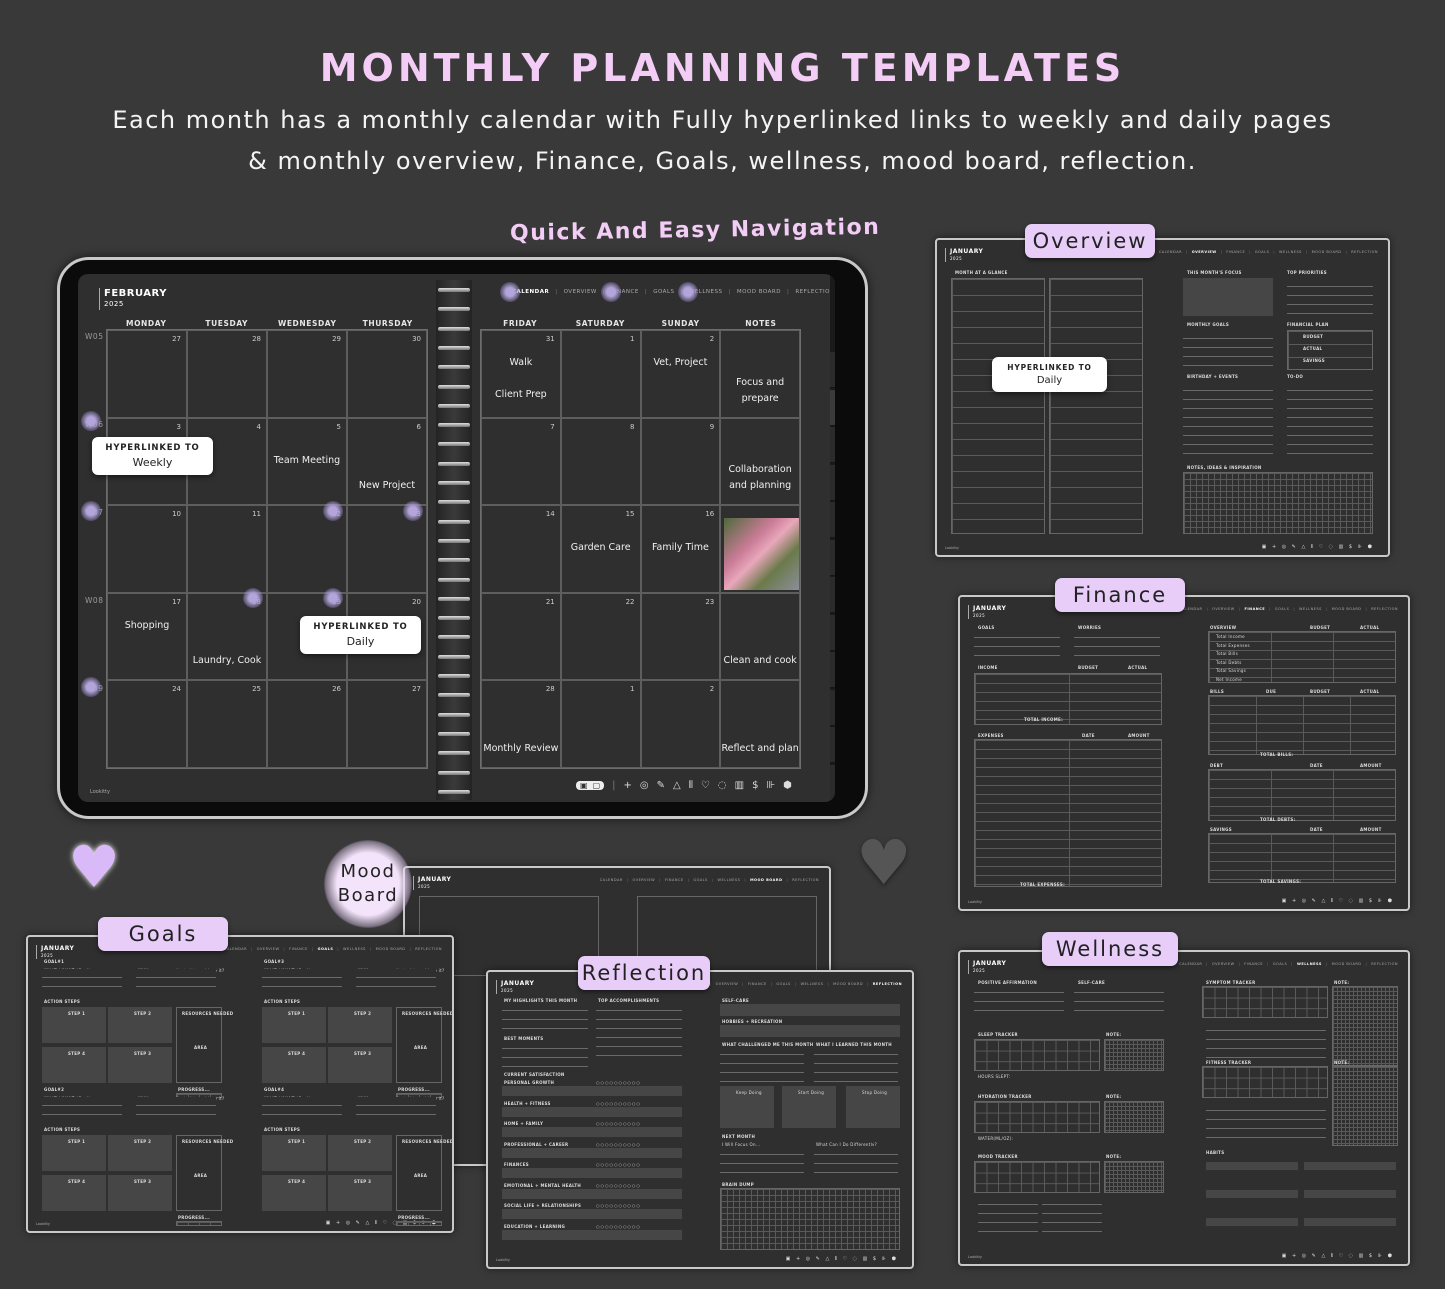 This screenshot has height=1289, width=1445. Describe the element at coordinates (94, 336) in the screenshot. I see `week-link: W05` at that location.